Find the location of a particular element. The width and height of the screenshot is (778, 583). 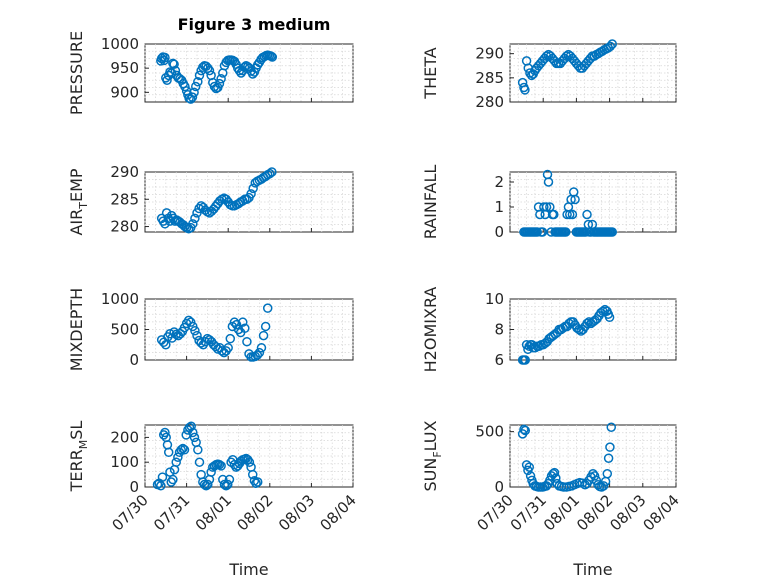

y-tick-label: 6 is located at coordinates (499, 360).